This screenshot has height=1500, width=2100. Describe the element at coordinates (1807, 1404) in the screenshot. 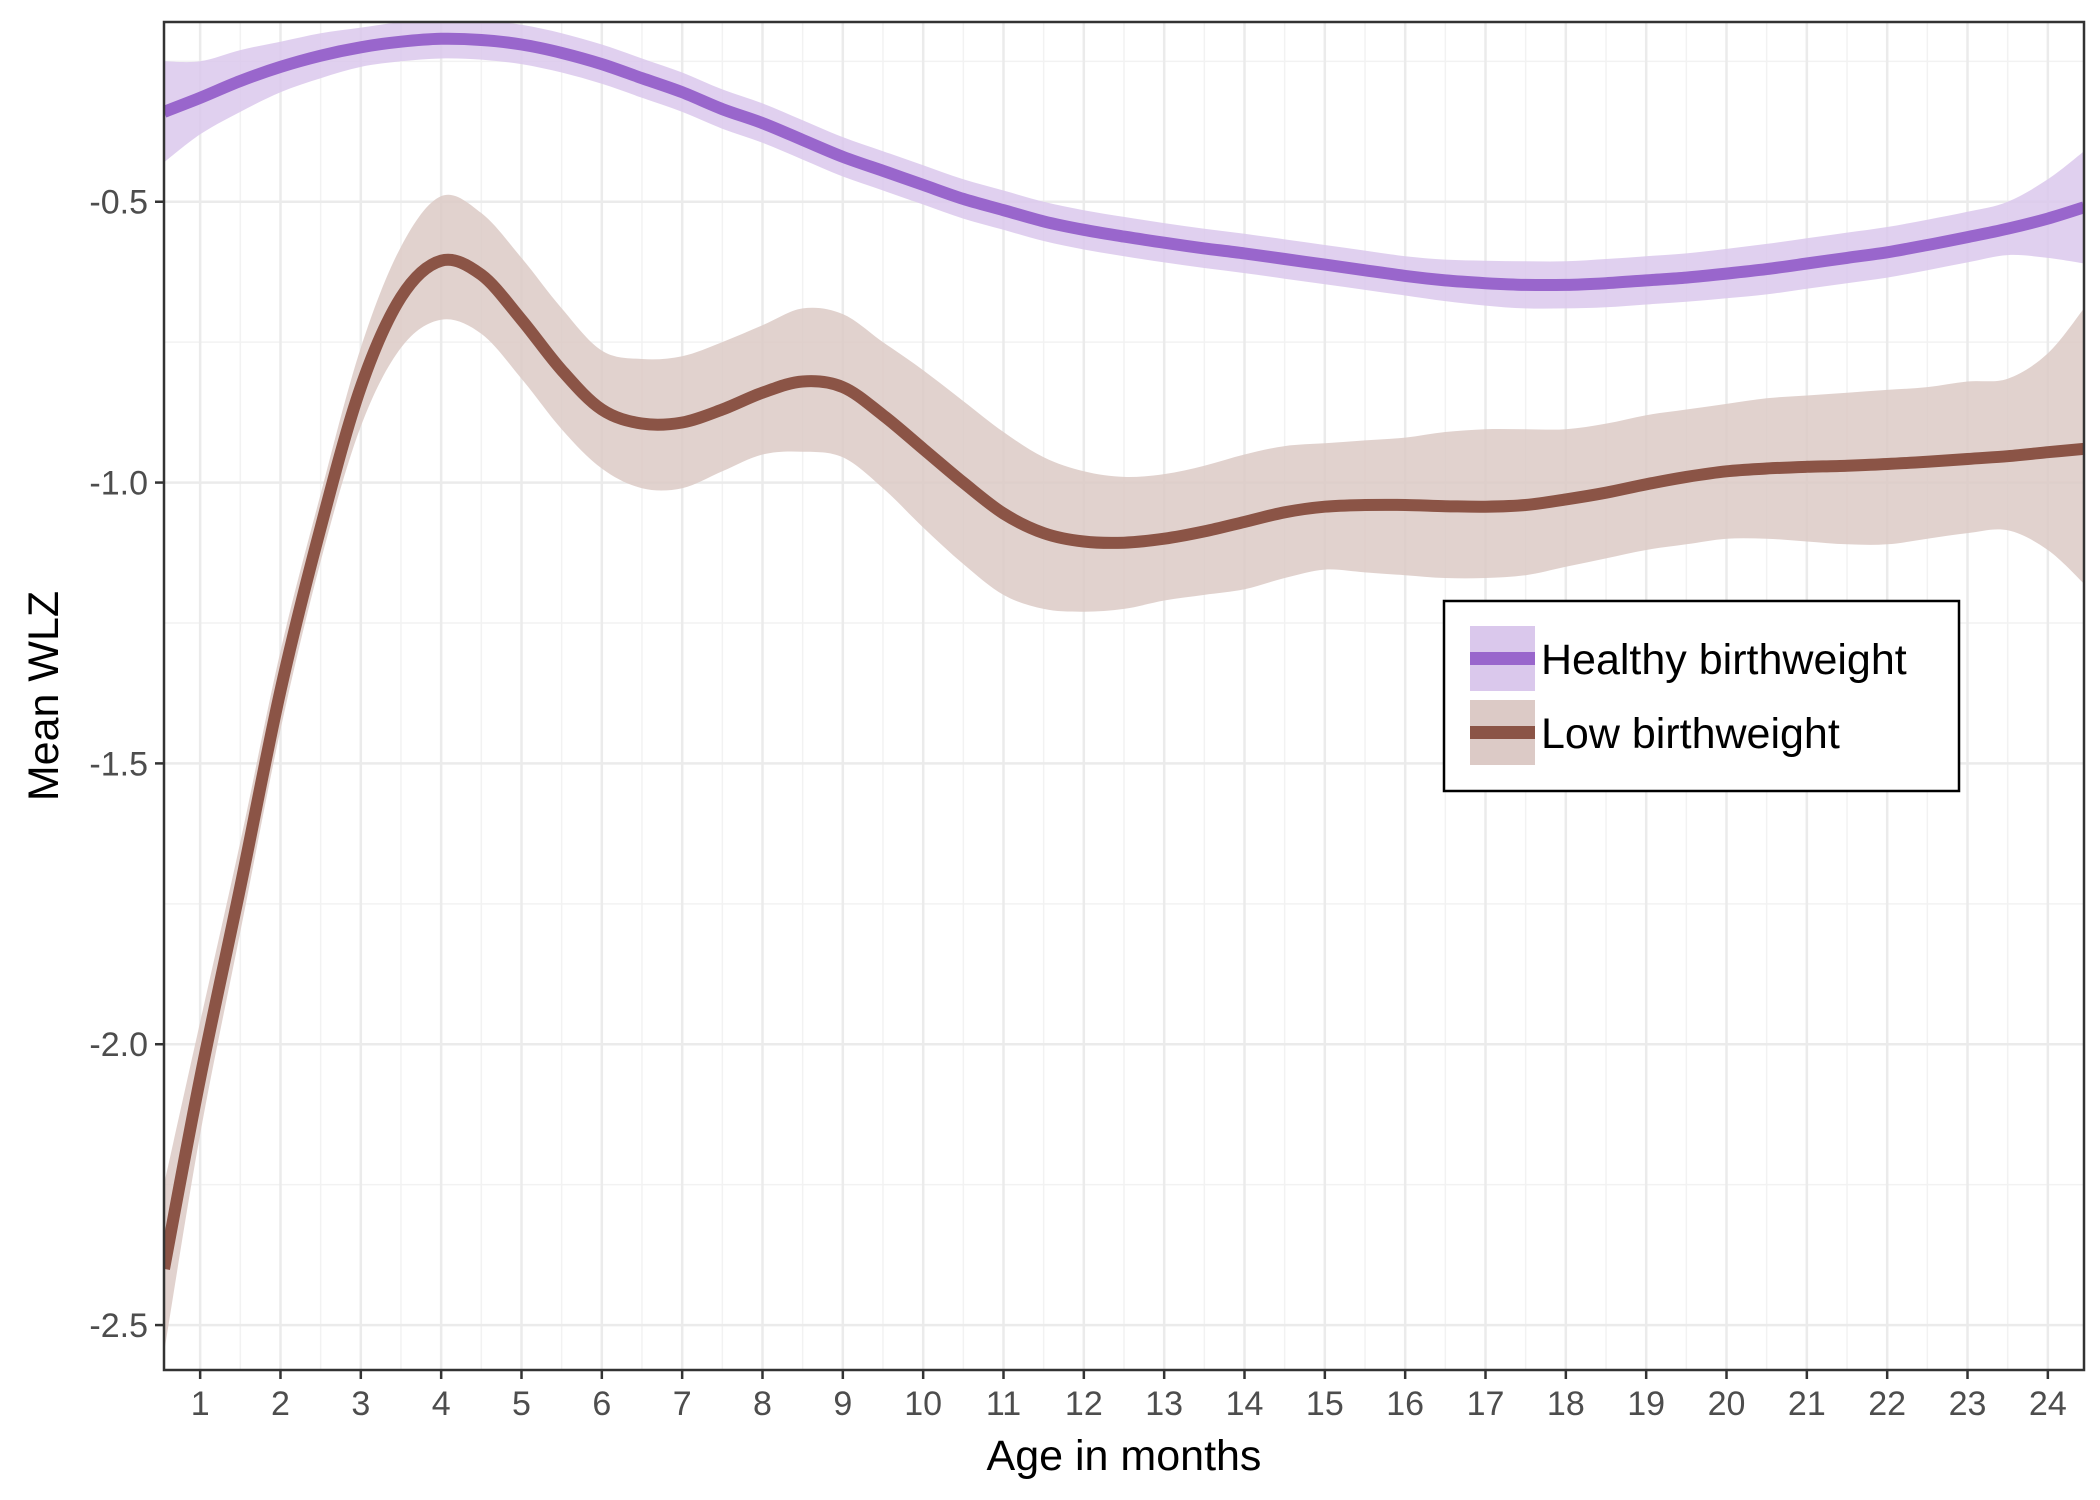

I see `x-tick-label: 21` at that location.